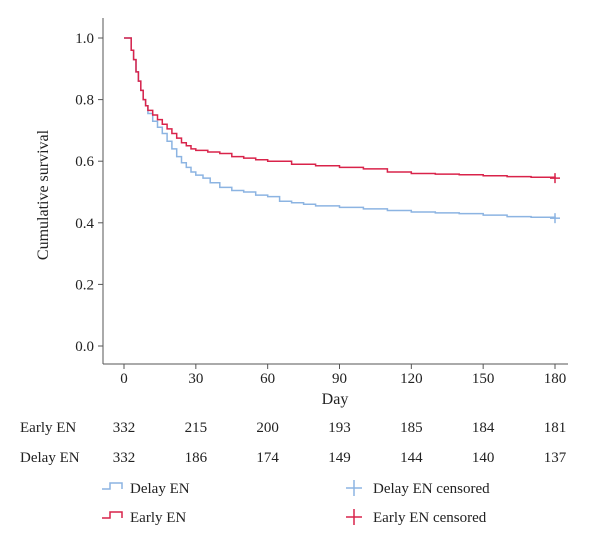 The image size is (600, 552). What do you see at coordinates (411, 428) in the screenshot?
I see `risk-count: 185` at bounding box center [411, 428].